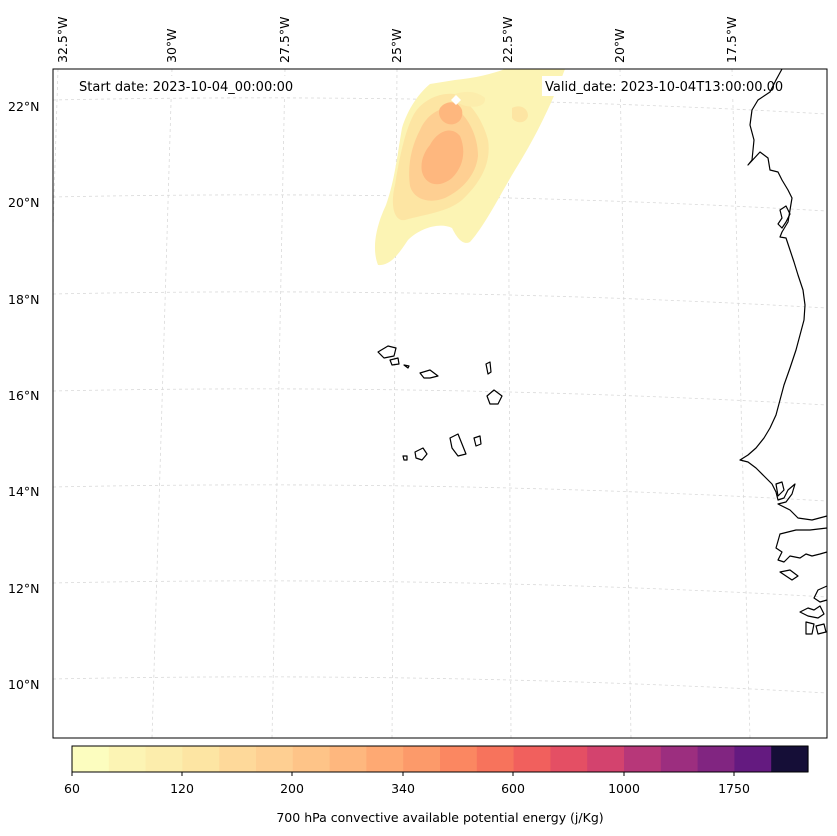  What do you see at coordinates (458, 445) in the screenshot?
I see `island-santiago` at bounding box center [458, 445].